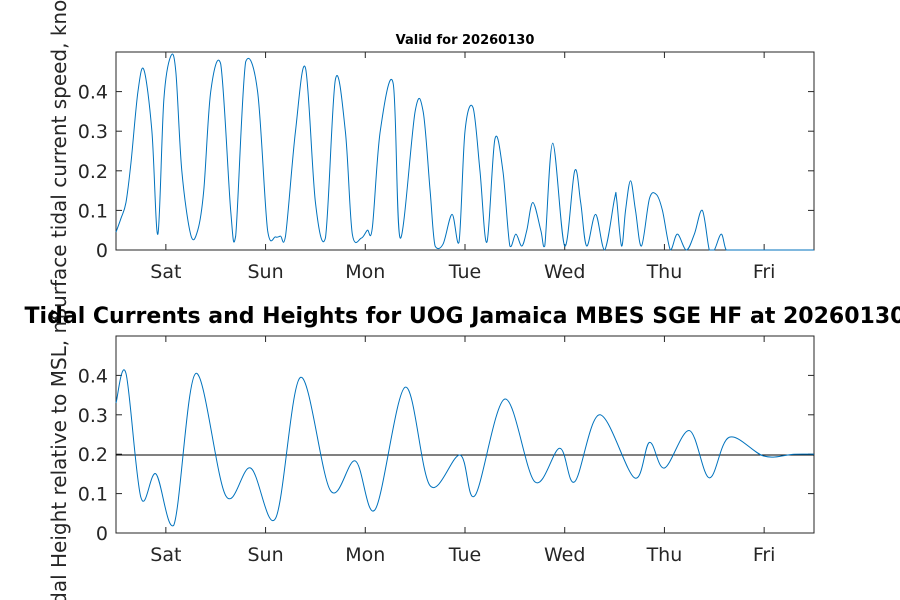 The height and width of the screenshot is (600, 900). What do you see at coordinates (102, 534) in the screenshot?
I see `height-y-tick-label: 0` at bounding box center [102, 534].